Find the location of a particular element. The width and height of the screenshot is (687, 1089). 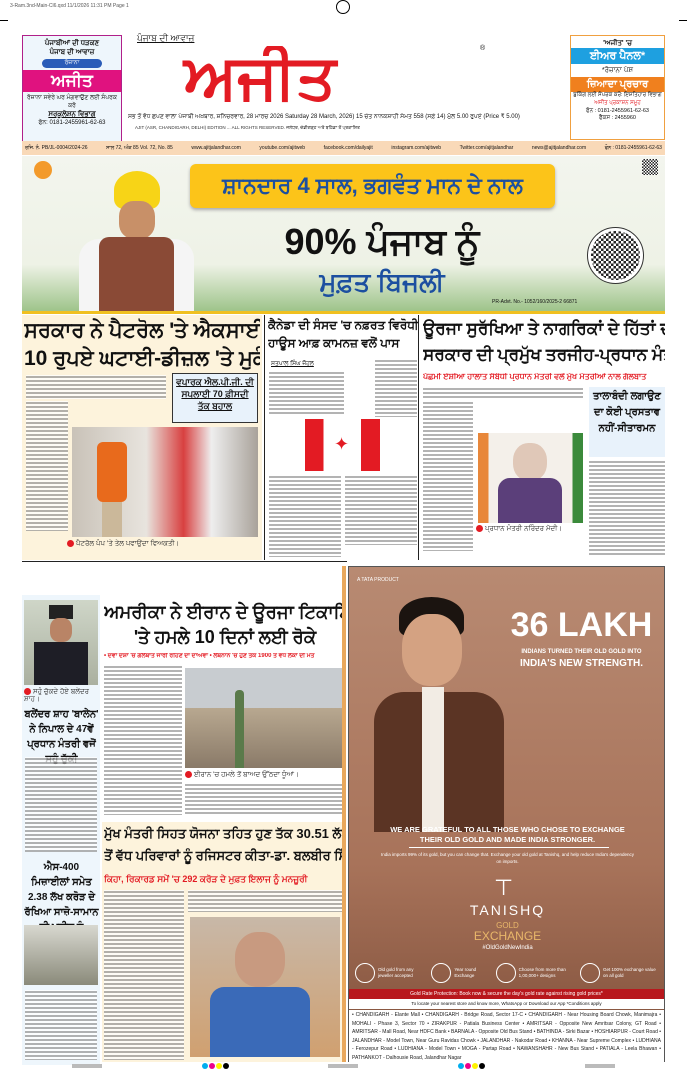

petrol-body is located at coordinates (96, 387).